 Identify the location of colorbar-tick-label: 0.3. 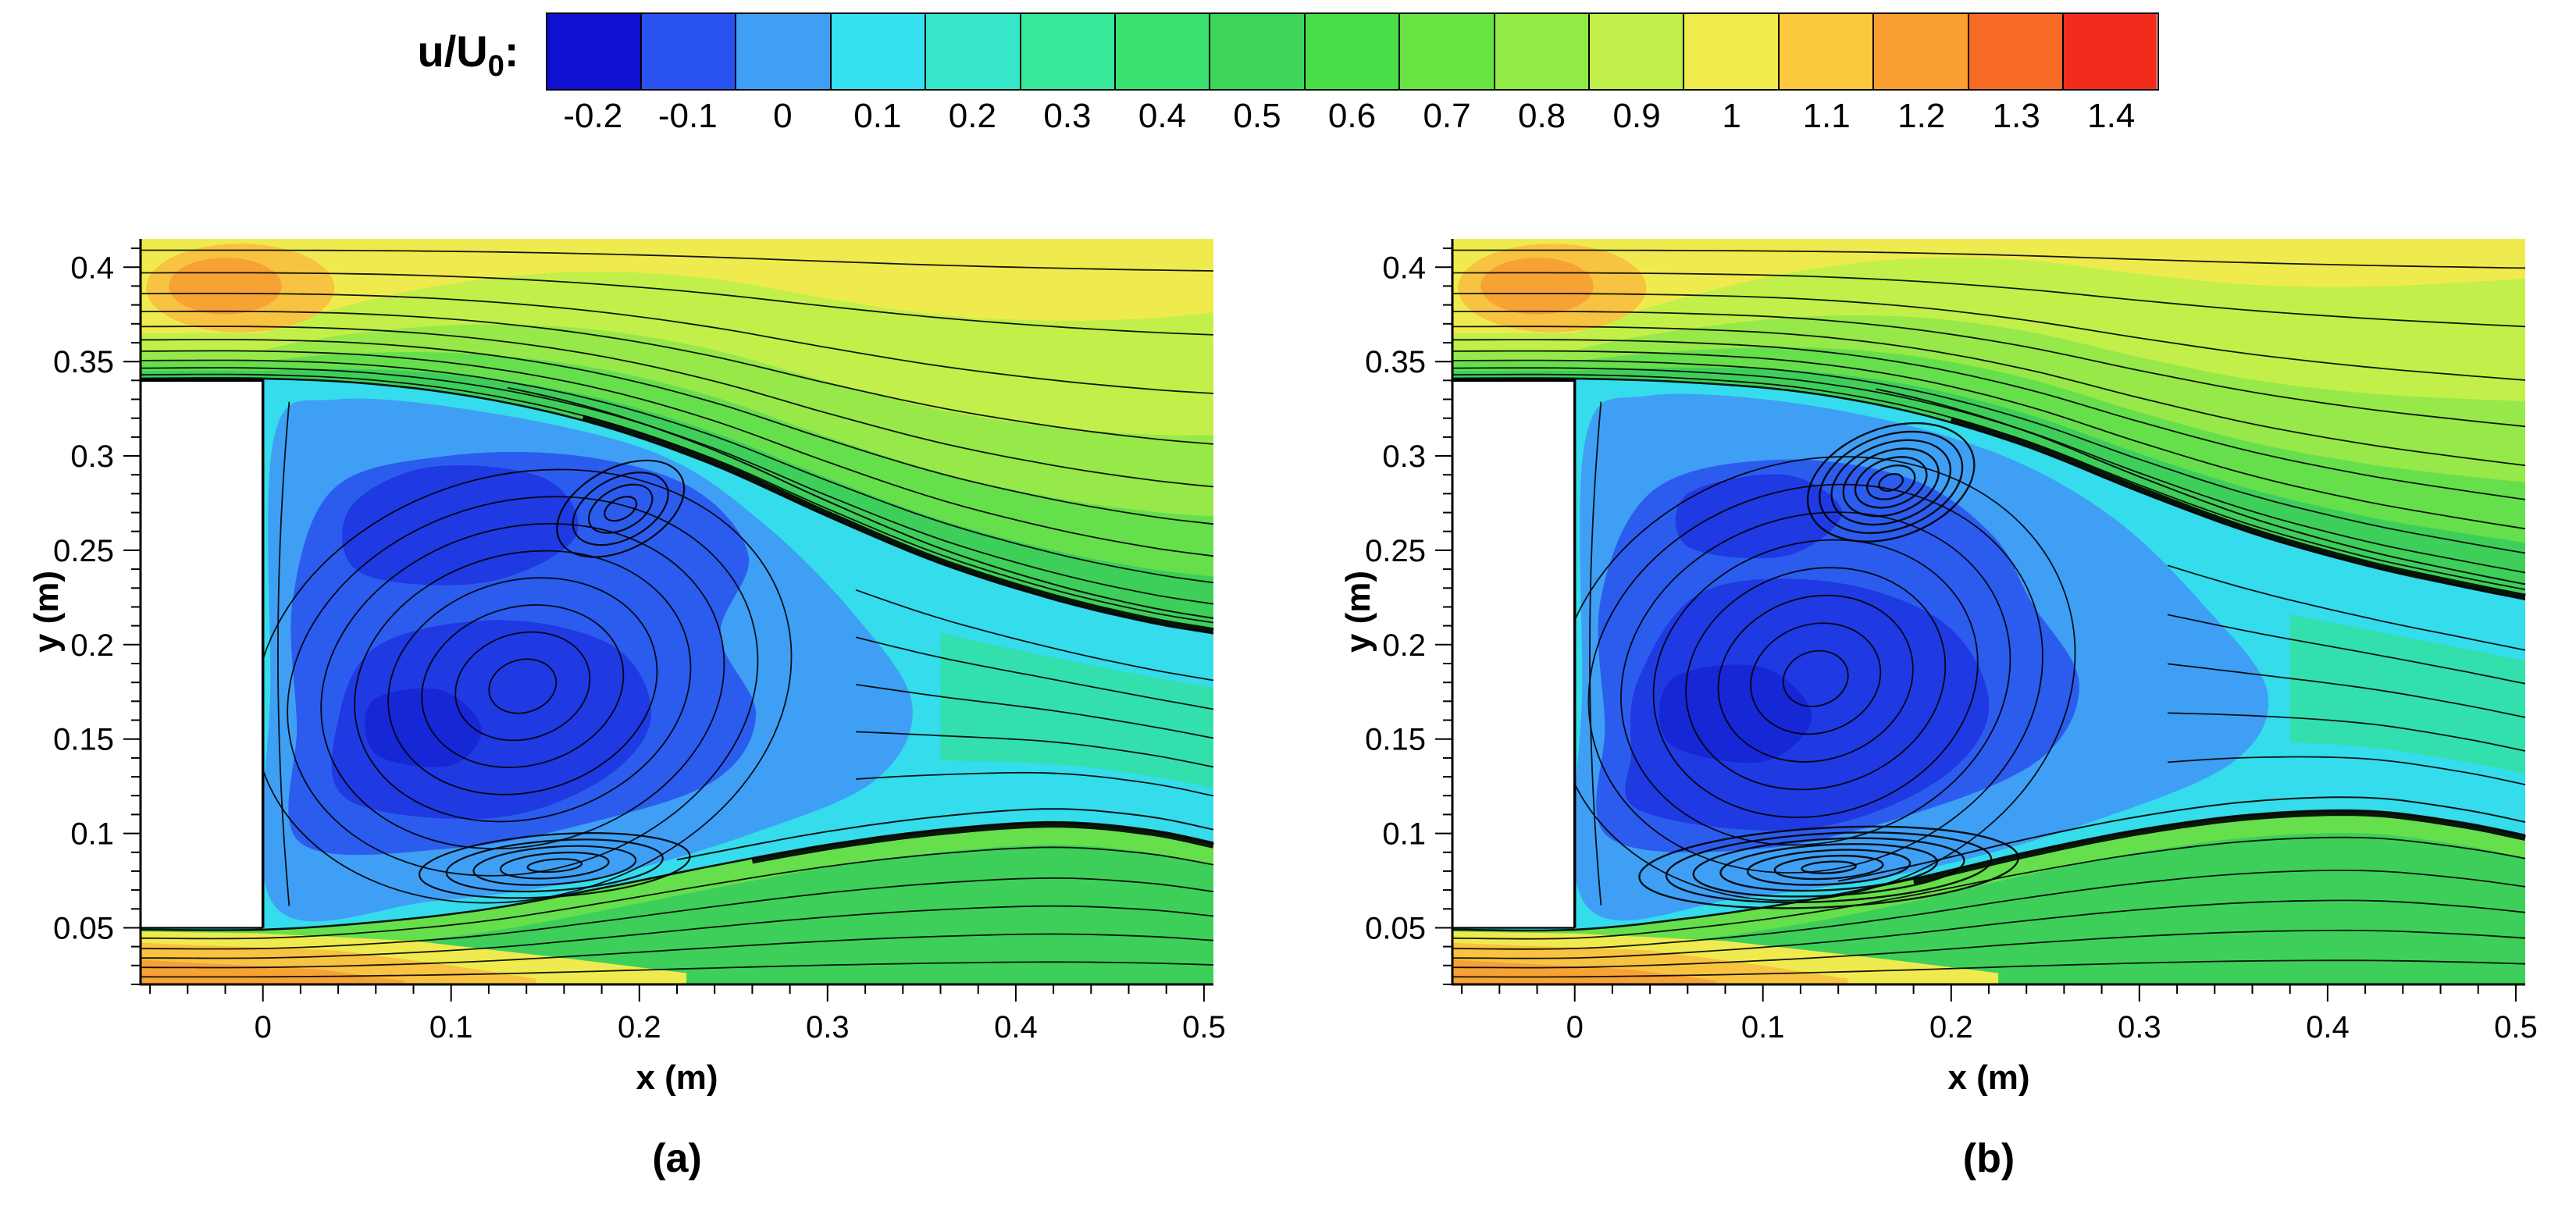
(1067, 116).